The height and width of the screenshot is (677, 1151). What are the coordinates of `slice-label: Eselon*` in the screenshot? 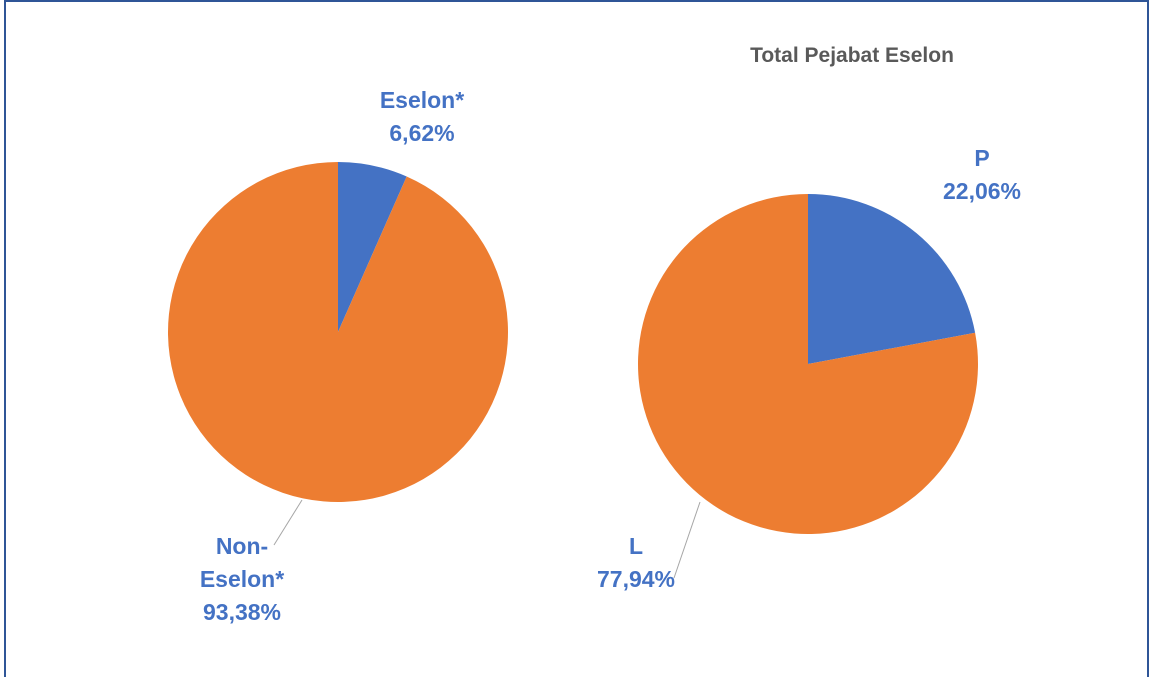 It's located at (422, 100).